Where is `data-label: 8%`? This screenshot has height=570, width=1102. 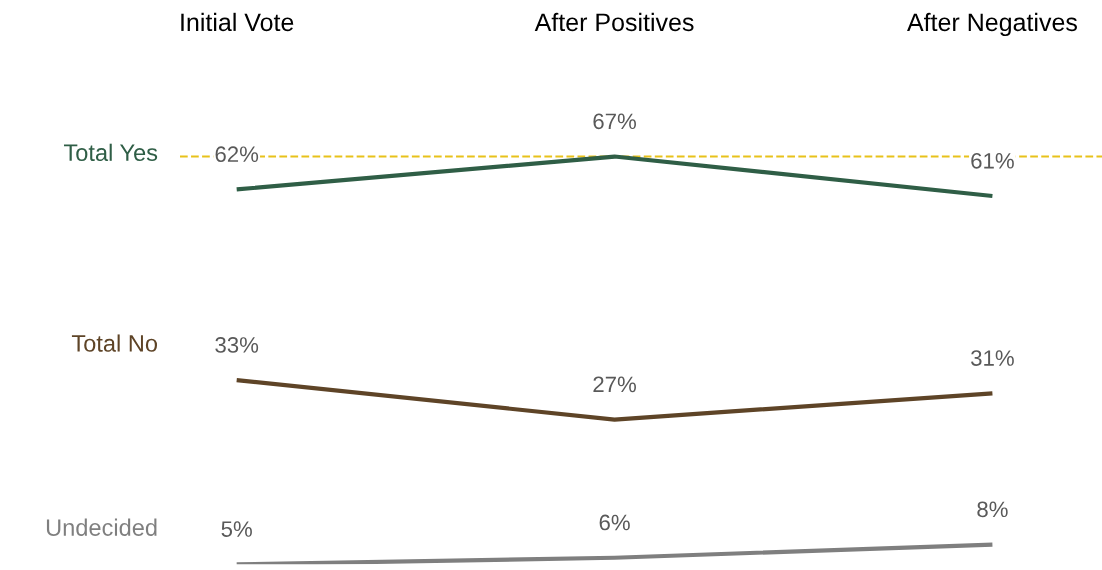
data-label: 8% is located at coordinates (992, 509).